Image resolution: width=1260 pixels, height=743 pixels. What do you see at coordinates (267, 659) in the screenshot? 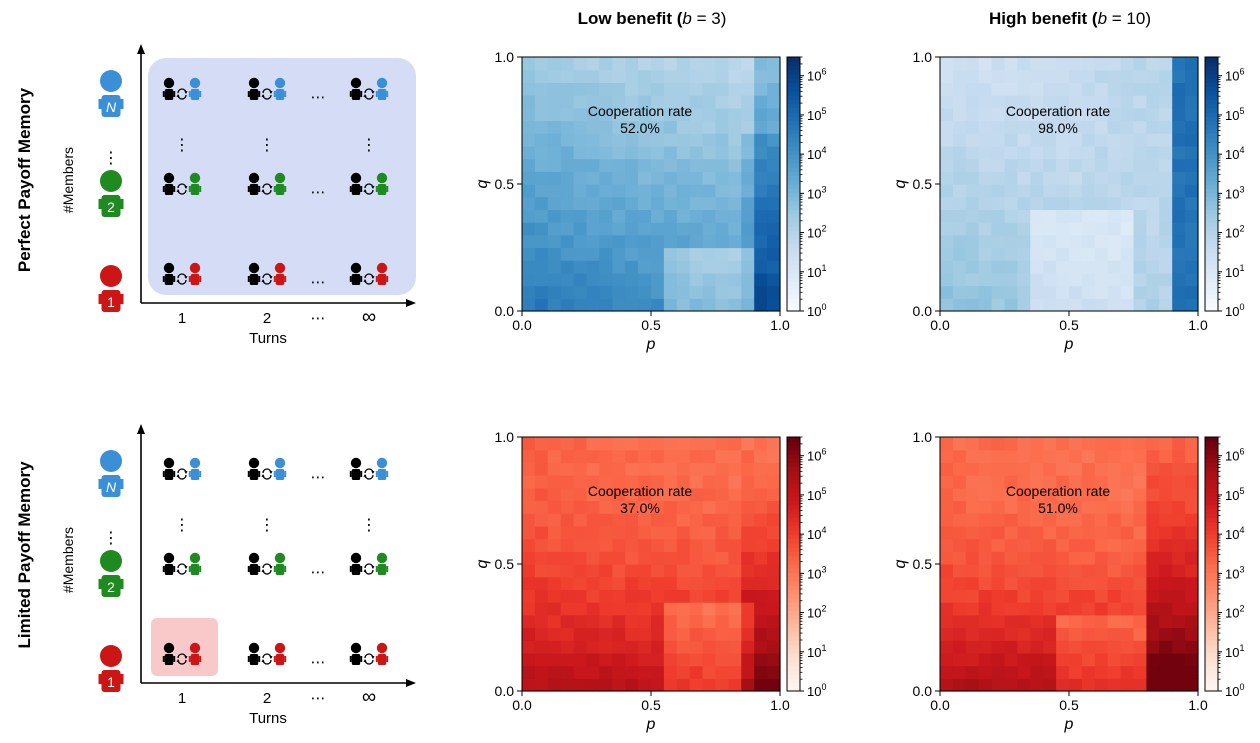
I see `exchange-arrows-icon` at bounding box center [267, 659].